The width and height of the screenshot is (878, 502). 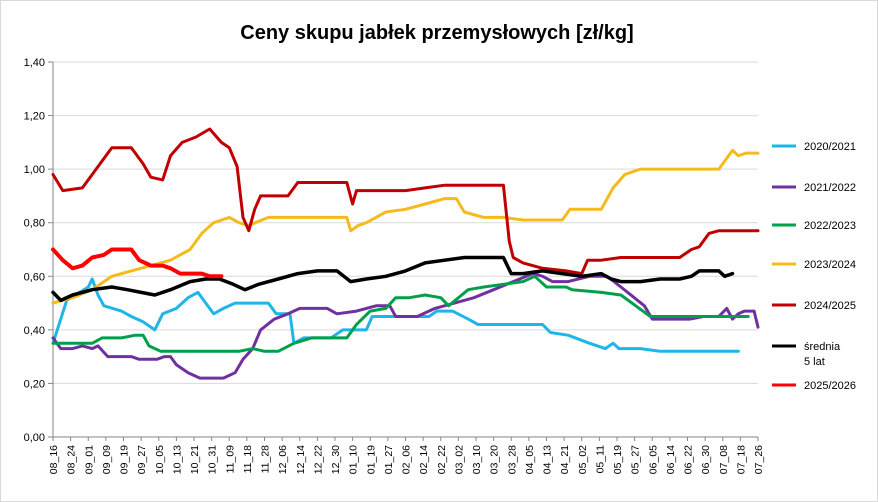 What do you see at coordinates (741, 459) in the screenshot?
I see `x-tick-label: 07_18` at bounding box center [741, 459].